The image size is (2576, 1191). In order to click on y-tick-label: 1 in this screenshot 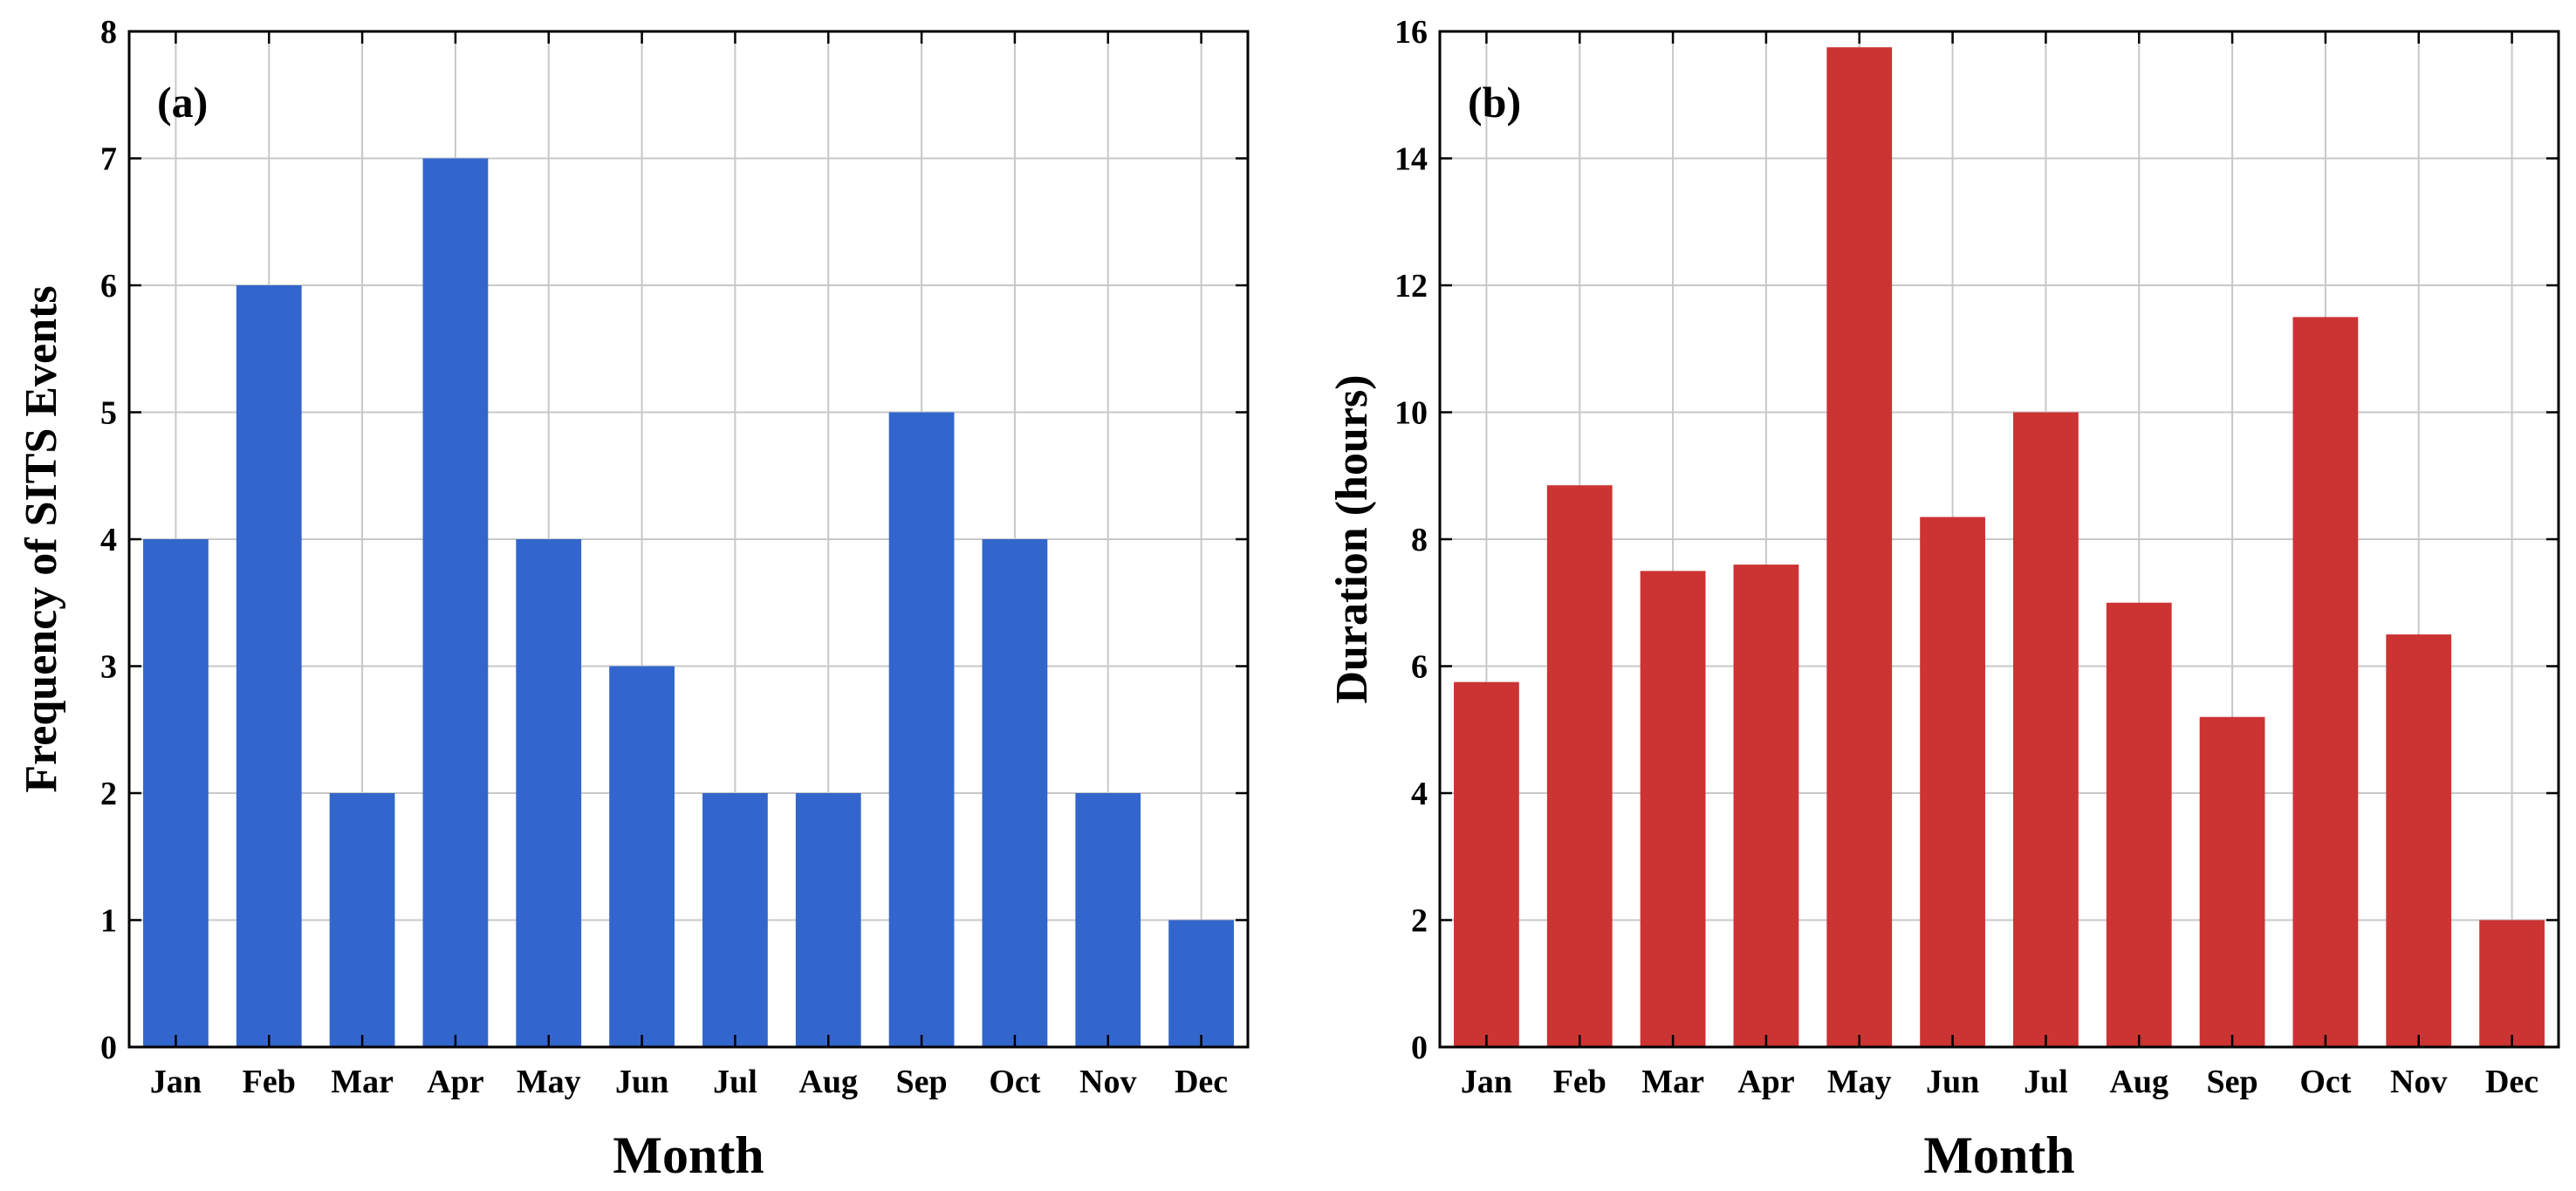, I will do `click(108, 921)`.